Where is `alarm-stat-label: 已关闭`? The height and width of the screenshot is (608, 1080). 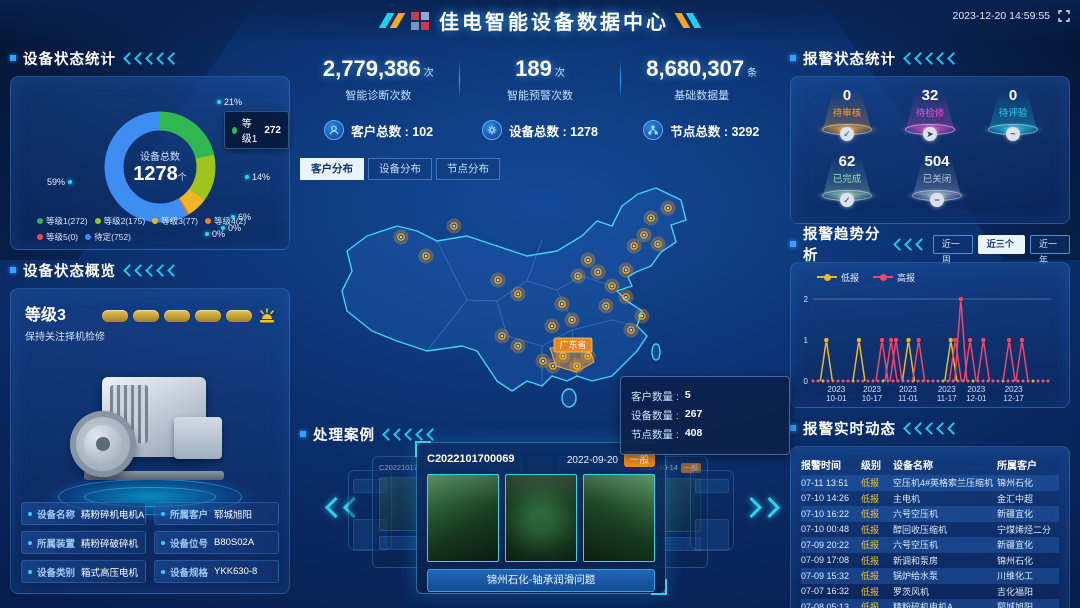 alarm-stat-label: 已关闭 is located at coordinates (937, 179).